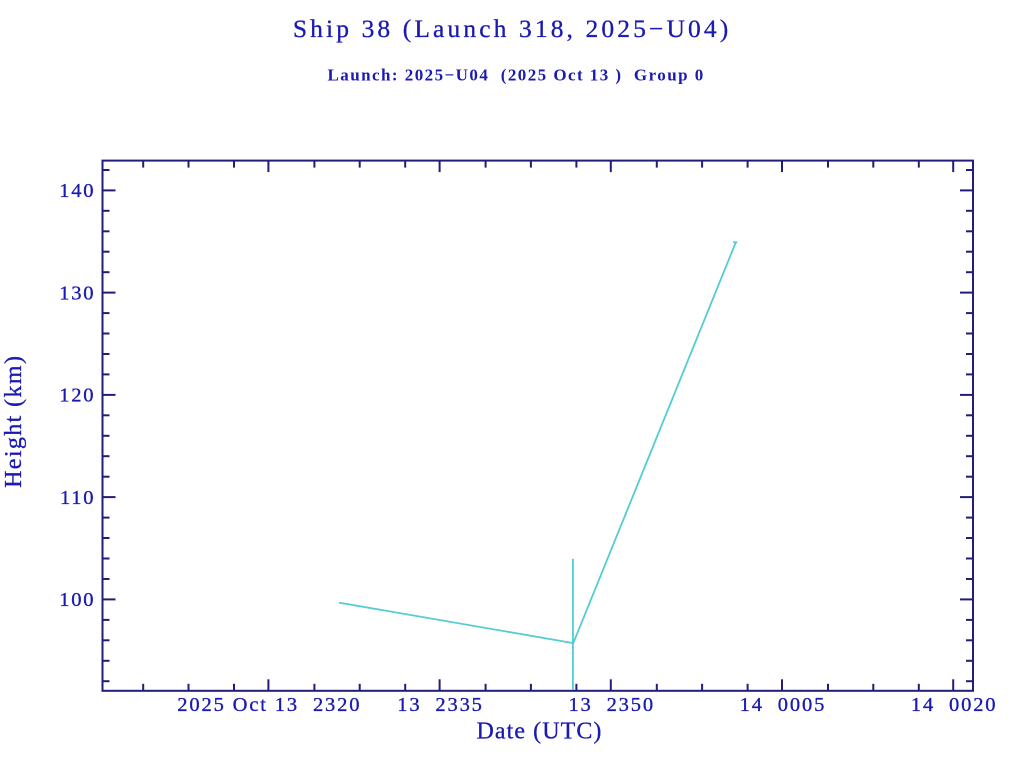 Image resolution: width=1024 pixels, height=768 pixels. What do you see at coordinates (783, 705) in the screenshot?
I see `svg-text: 14 0005` at bounding box center [783, 705].